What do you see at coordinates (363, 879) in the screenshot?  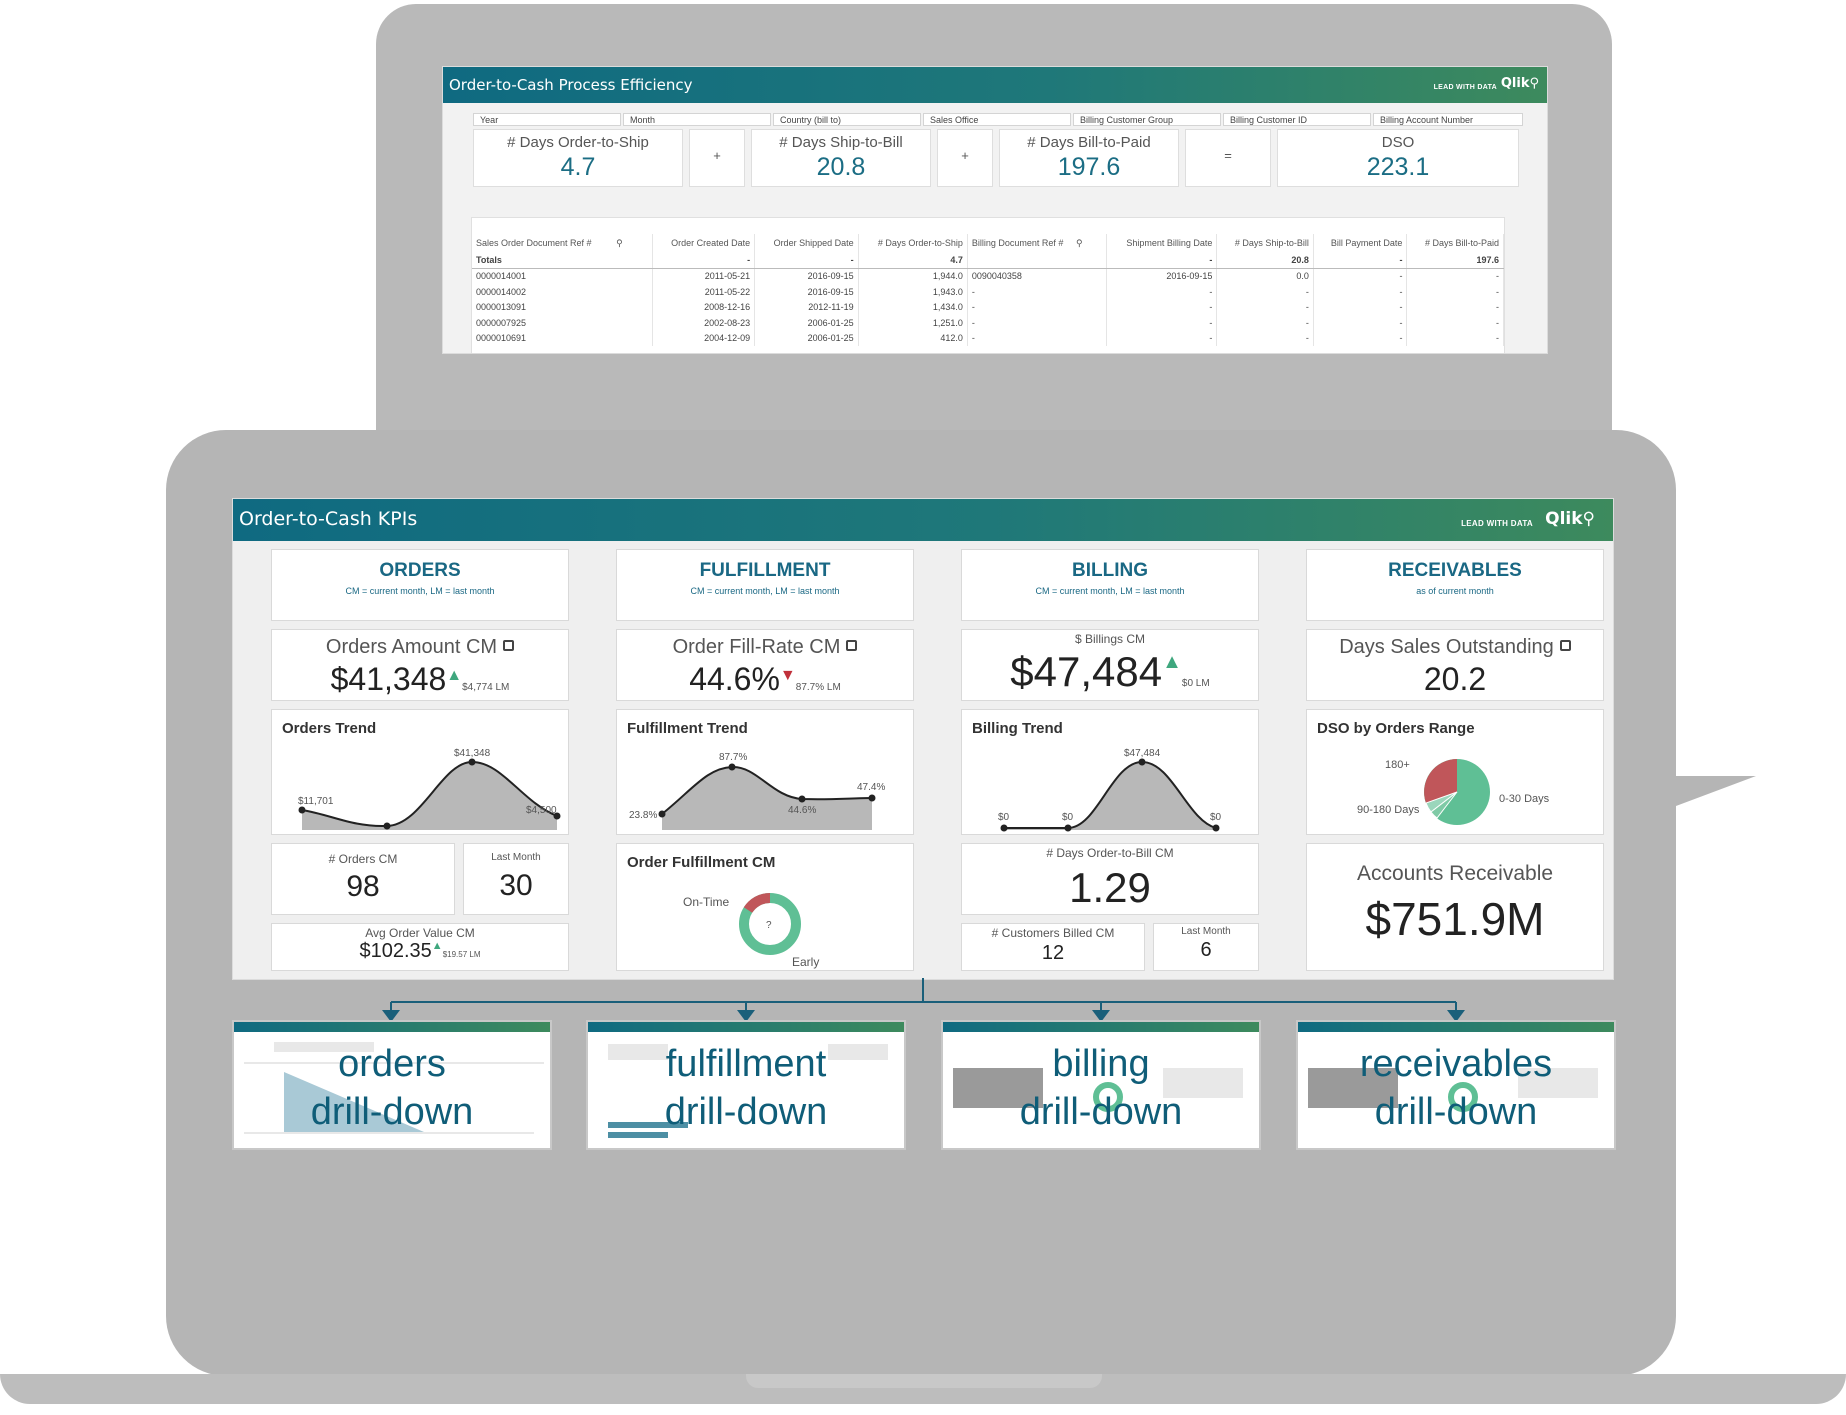 I see `kpi-orders-count: # Orders CM 98` at bounding box center [363, 879].